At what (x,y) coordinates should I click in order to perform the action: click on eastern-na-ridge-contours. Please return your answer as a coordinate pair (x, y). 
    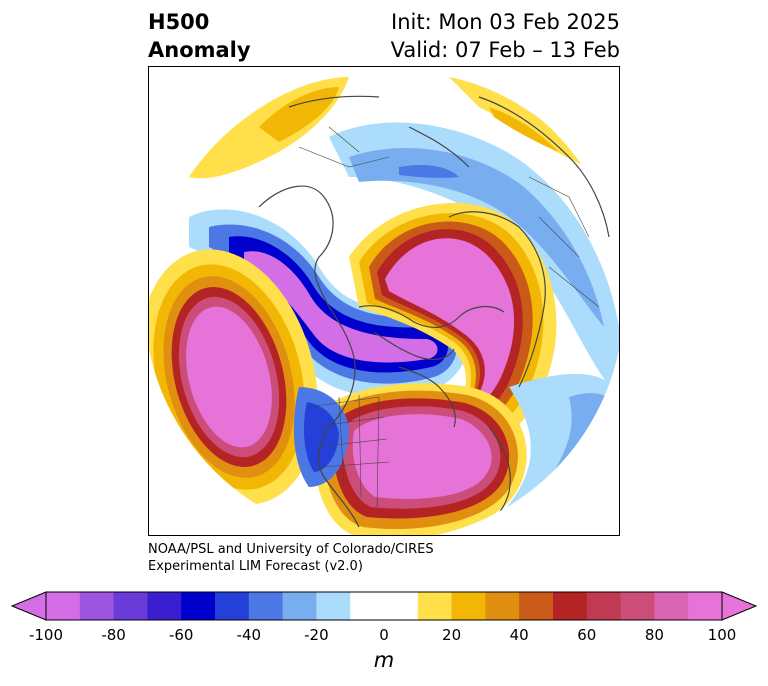
    Looking at the image, I should click on (419, 459).